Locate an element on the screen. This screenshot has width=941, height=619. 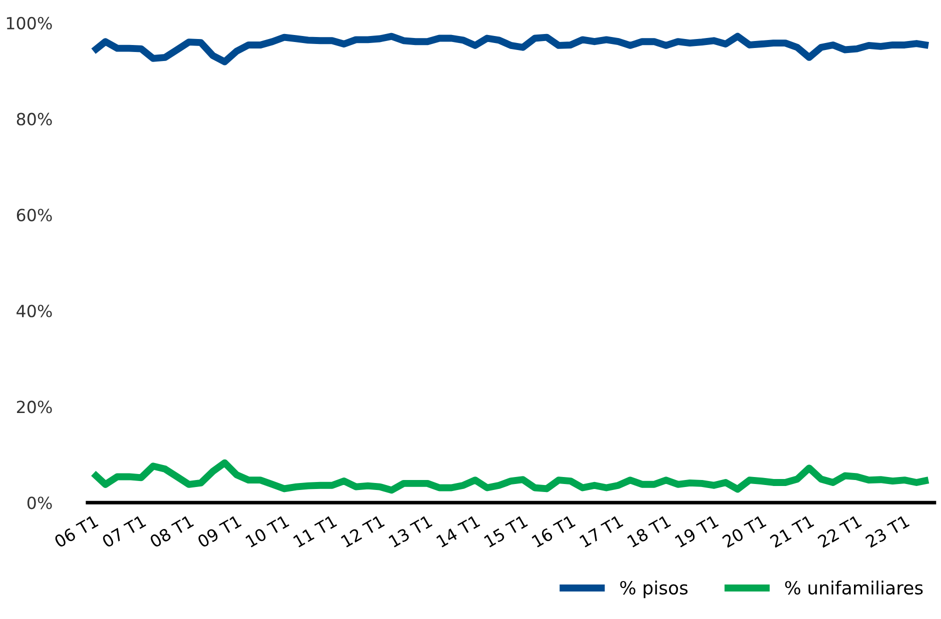
x-tick-label: 15 T1 is located at coordinates (506, 531).